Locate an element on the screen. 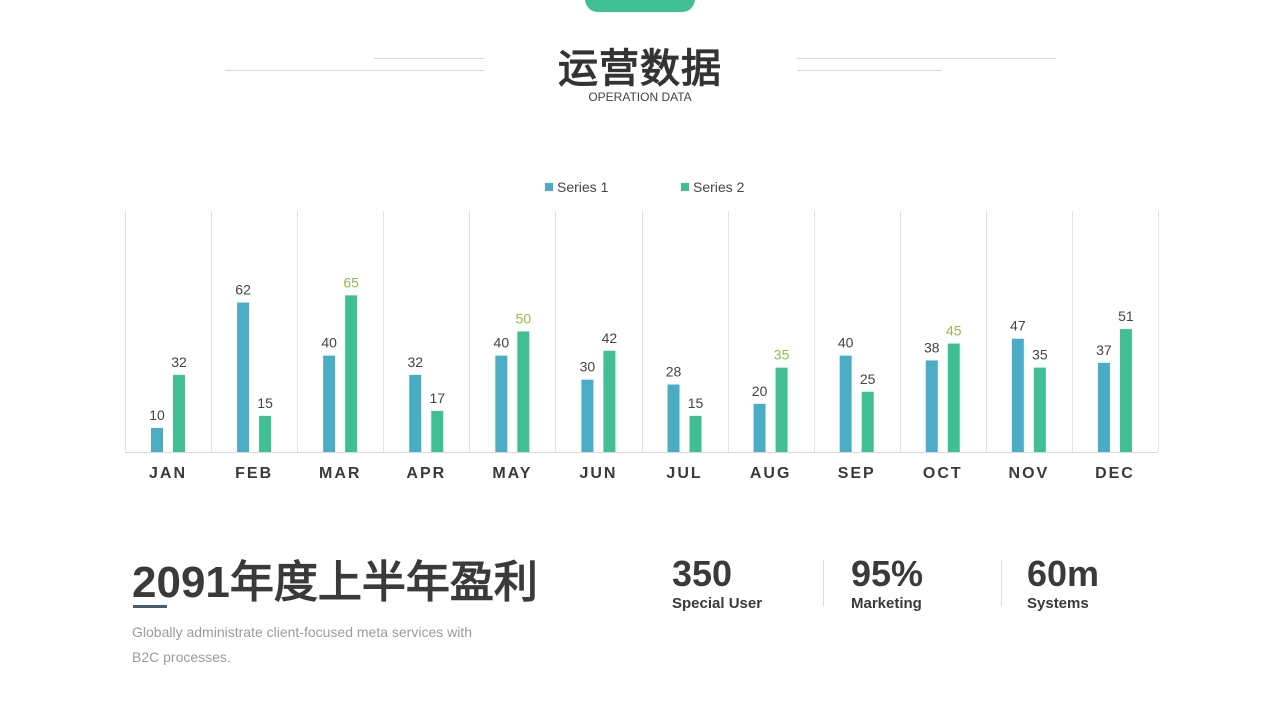 The image size is (1280, 720). legend-item-series-1: Series 1 is located at coordinates (576, 187).